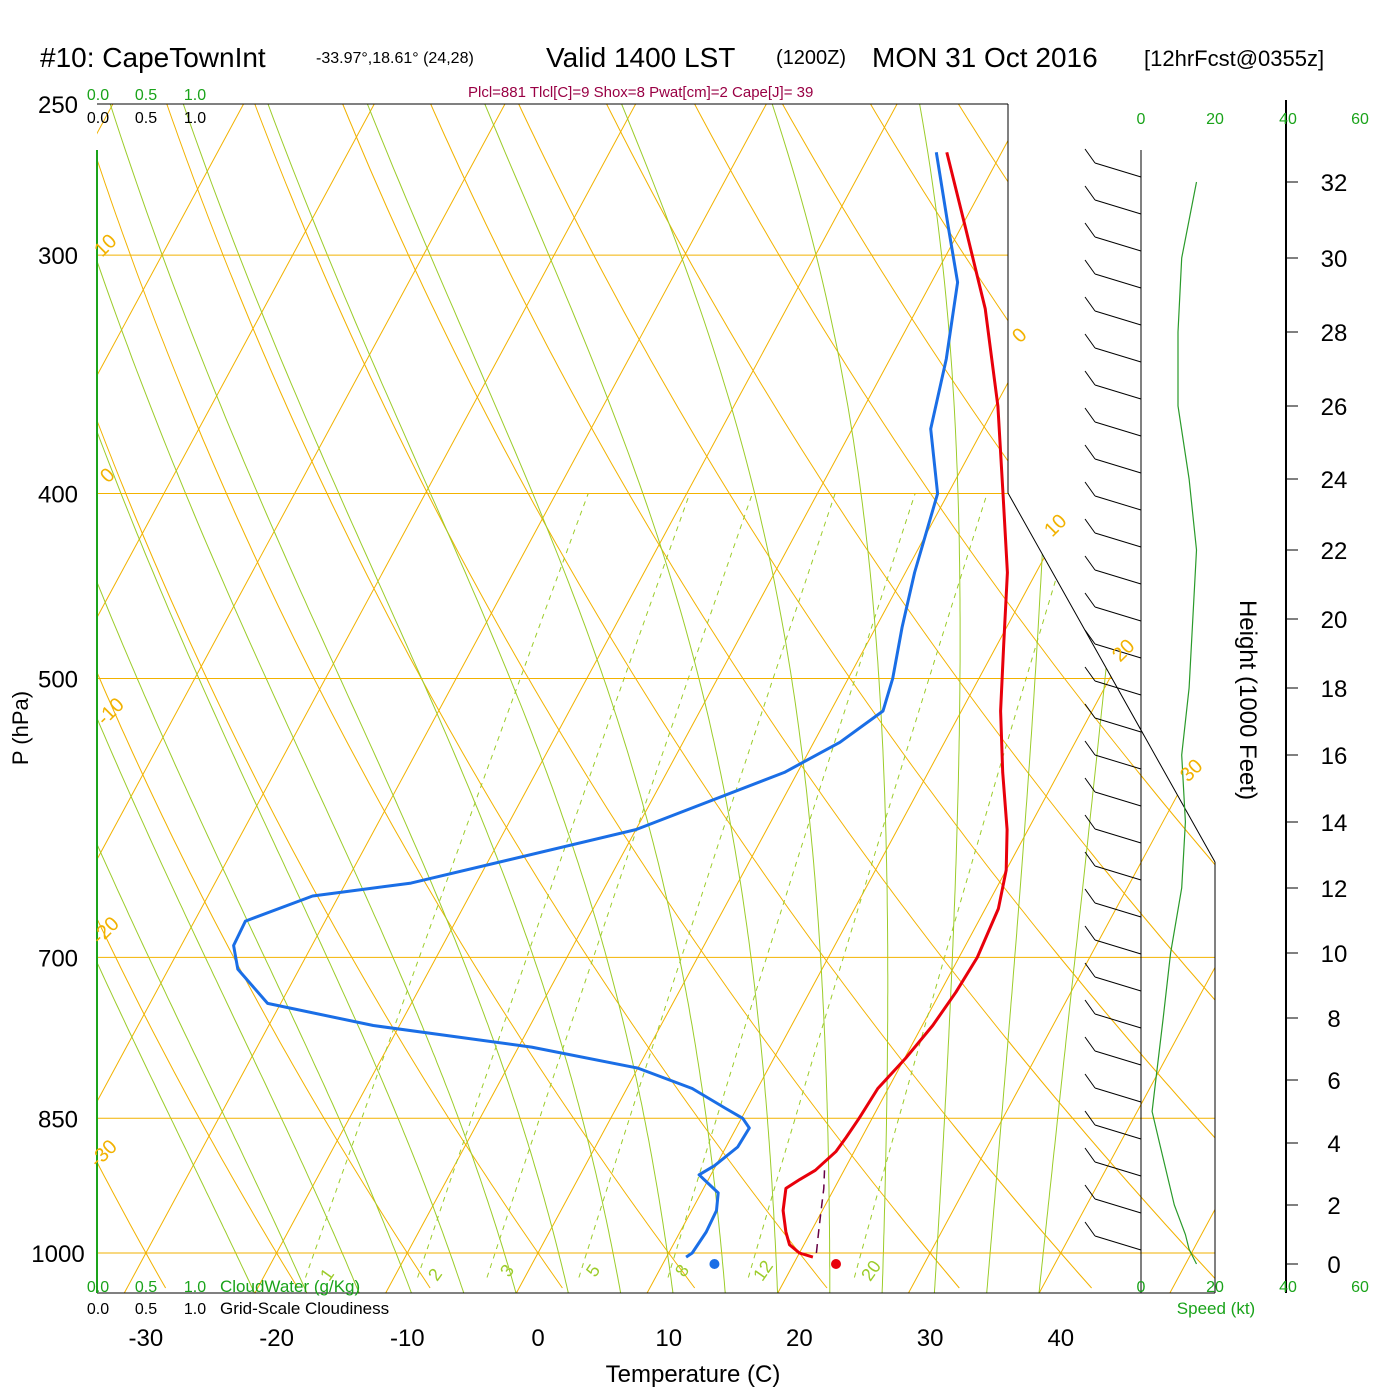 Image resolution: width=1400 pixels, height=1400 pixels. What do you see at coordinates (1334, 823) in the screenshot?
I see `height-tick-label: 14` at bounding box center [1334, 823].